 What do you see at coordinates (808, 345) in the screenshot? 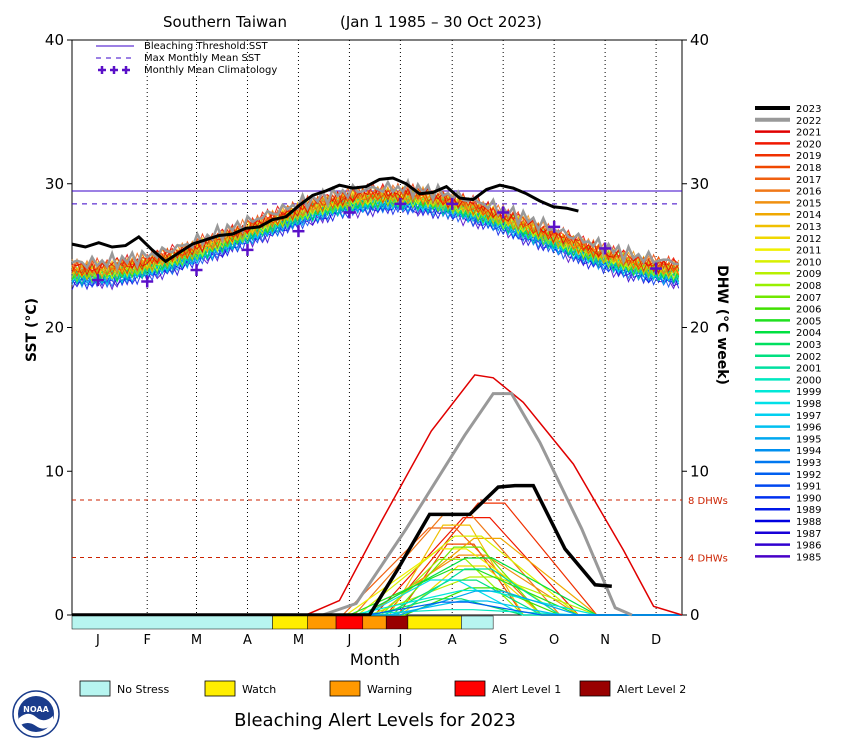
I see `year-legend-label-2003: 2003` at bounding box center [808, 345].